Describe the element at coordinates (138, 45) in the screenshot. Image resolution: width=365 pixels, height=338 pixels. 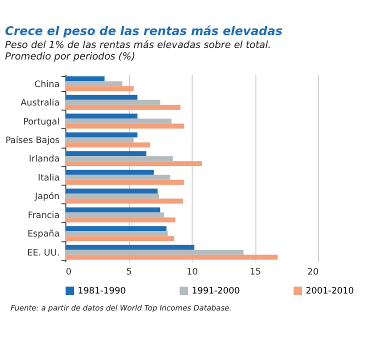
I see `text: Peso del 1% de las rentas más elevadas sobre el total.` at that location.